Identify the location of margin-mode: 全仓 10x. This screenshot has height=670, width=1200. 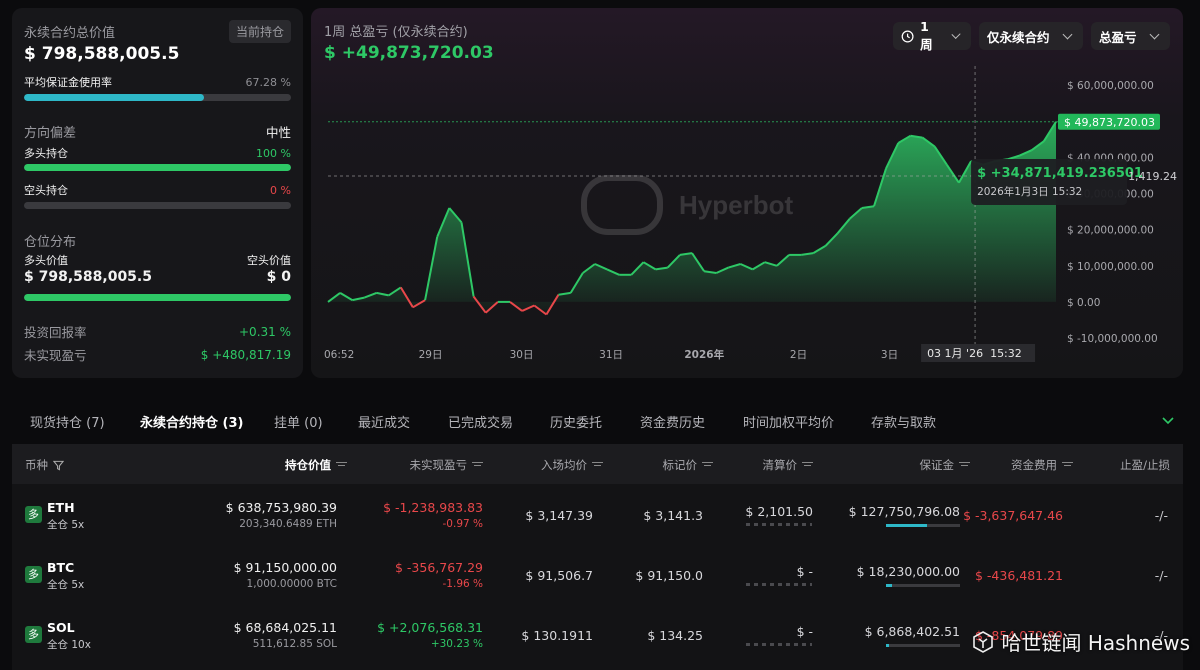
(69, 645).